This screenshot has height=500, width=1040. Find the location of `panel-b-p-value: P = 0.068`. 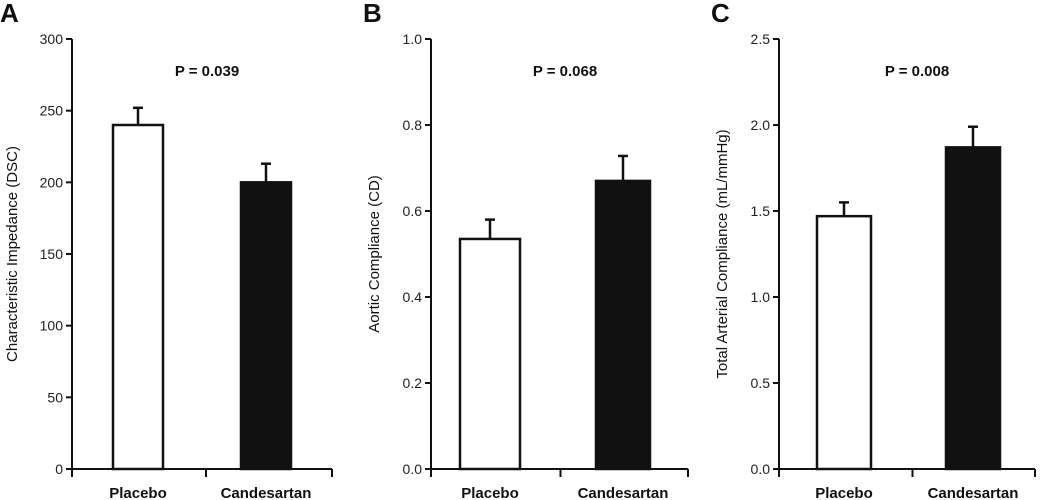

panel-b-p-value: P = 0.068 is located at coordinates (565, 71).